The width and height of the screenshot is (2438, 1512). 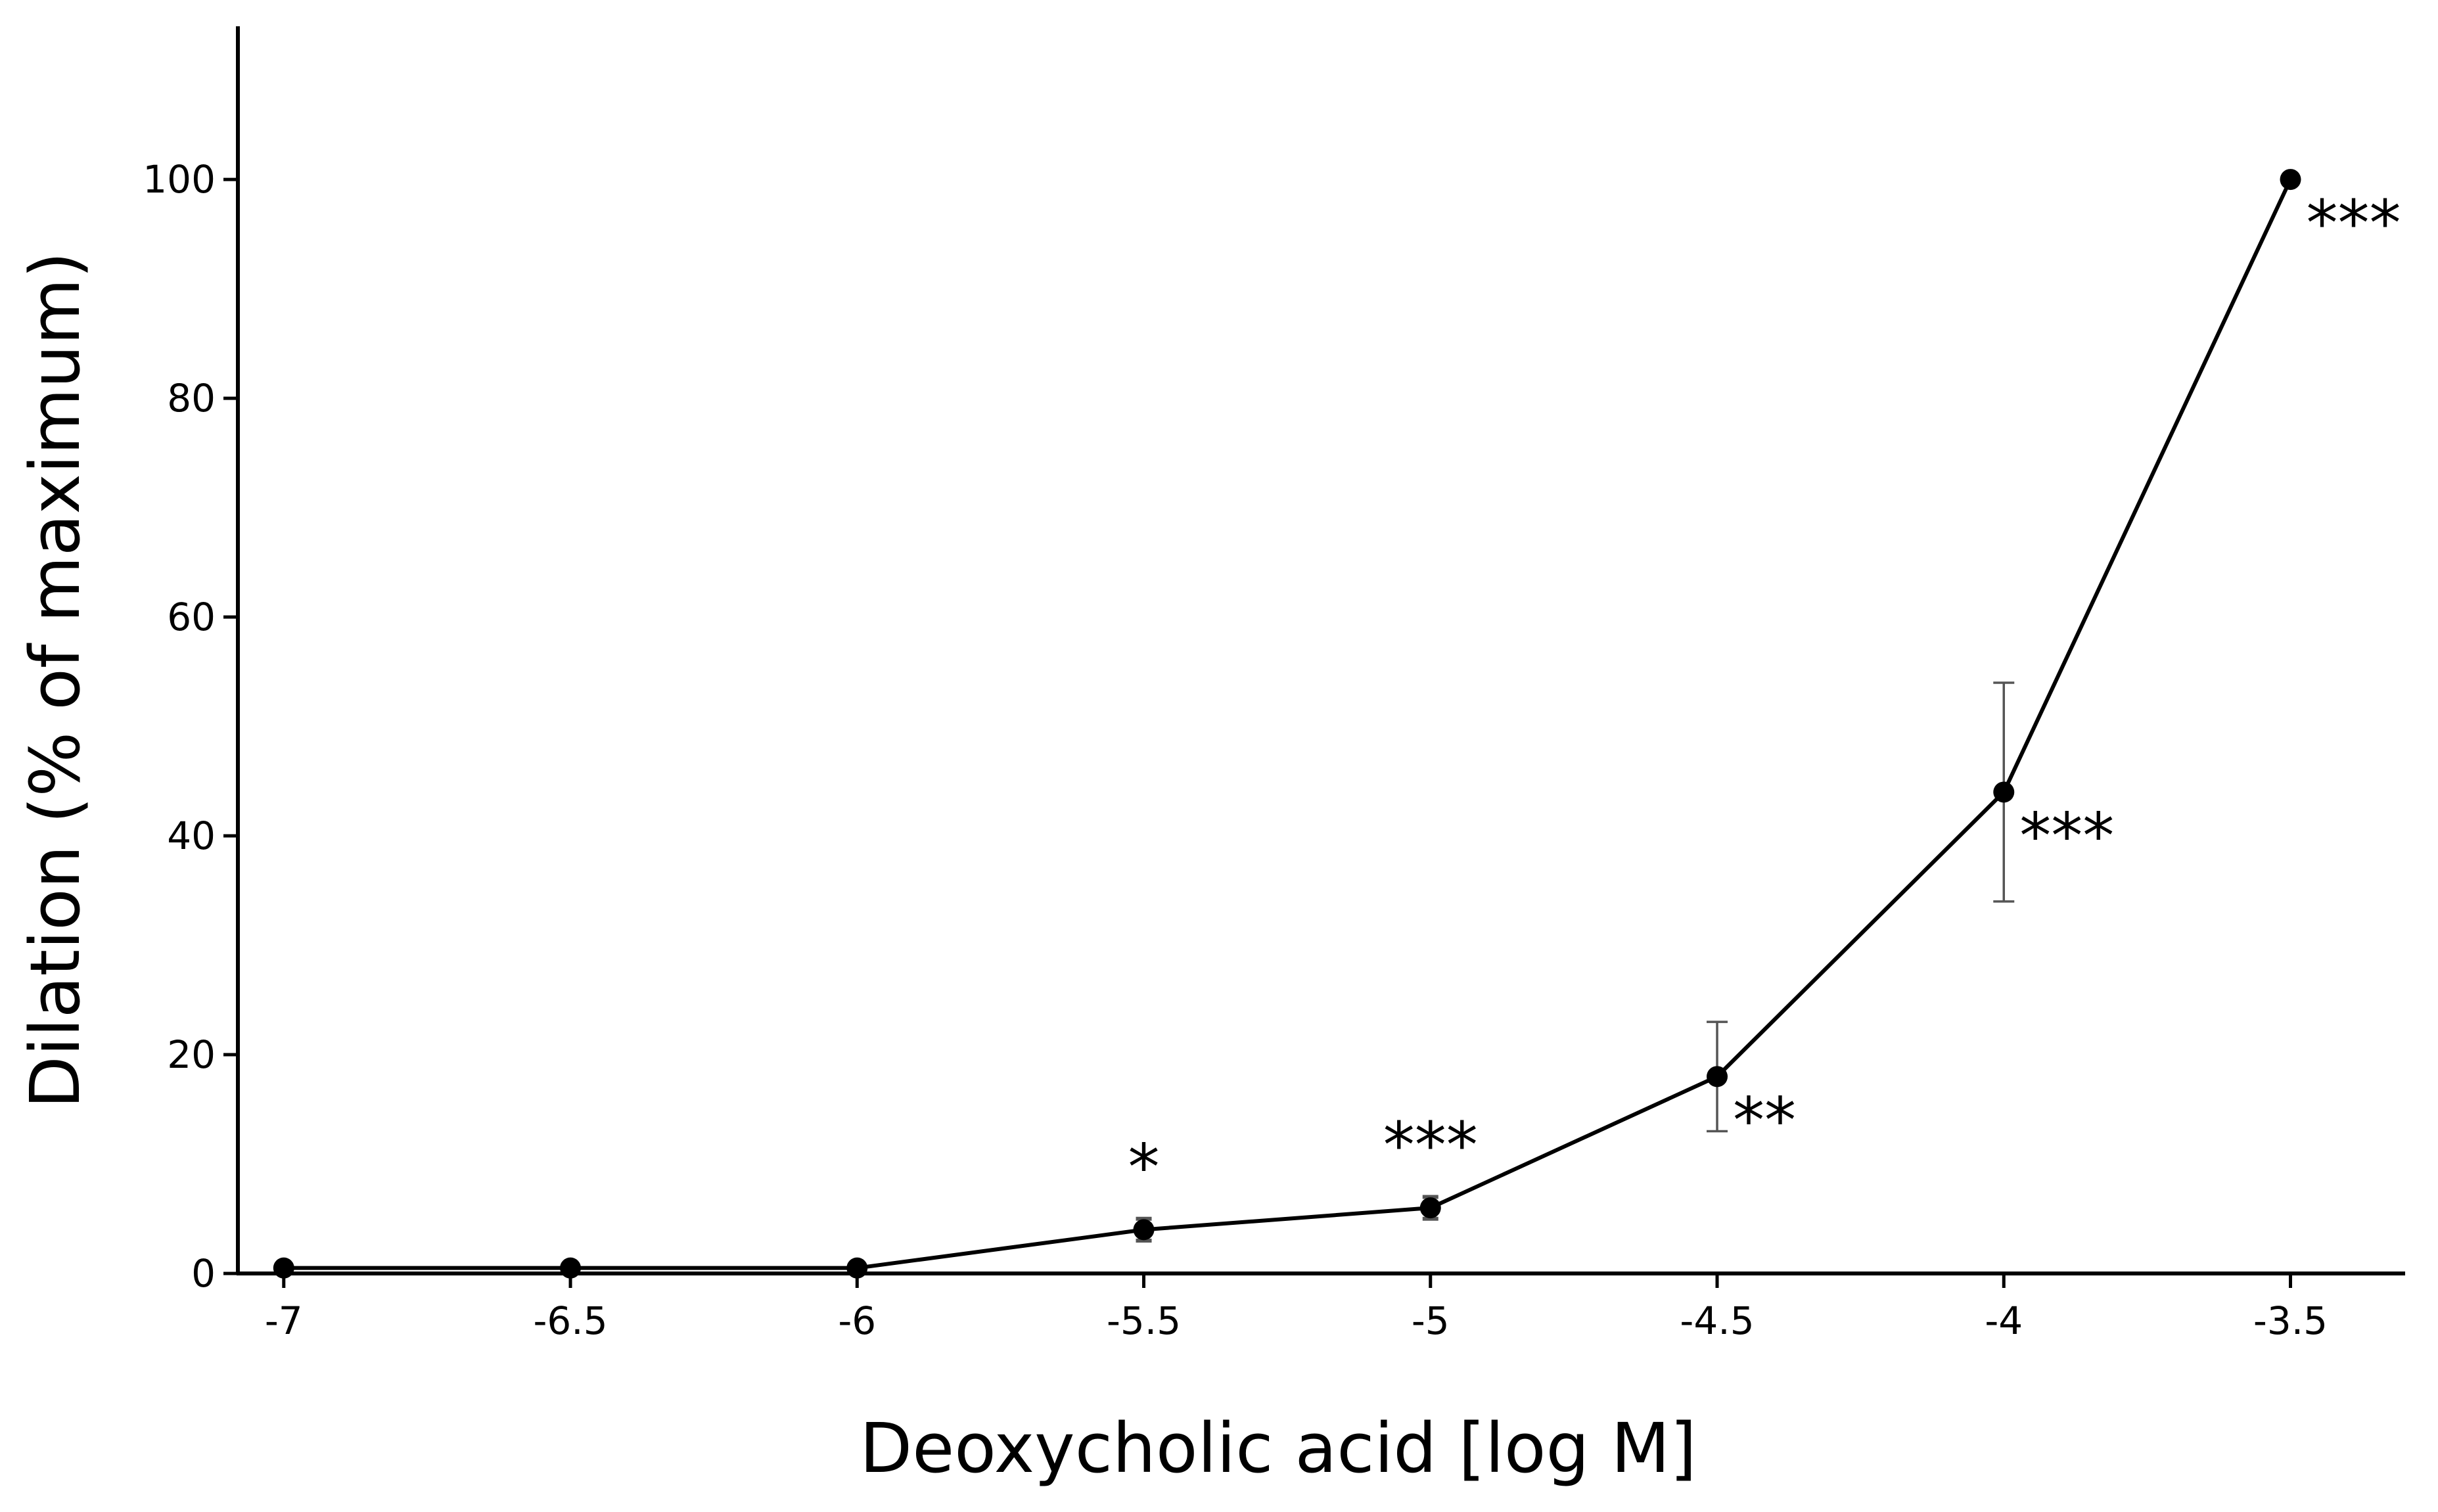 What do you see at coordinates (1431, 1320) in the screenshot?
I see `x-tick-label: -5` at bounding box center [1431, 1320].